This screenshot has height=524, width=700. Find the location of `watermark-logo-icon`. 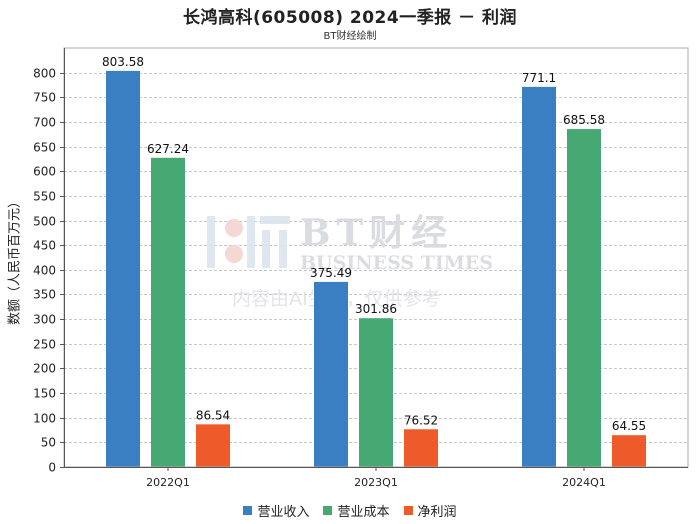

watermark-logo-icon is located at coordinates (248, 242).